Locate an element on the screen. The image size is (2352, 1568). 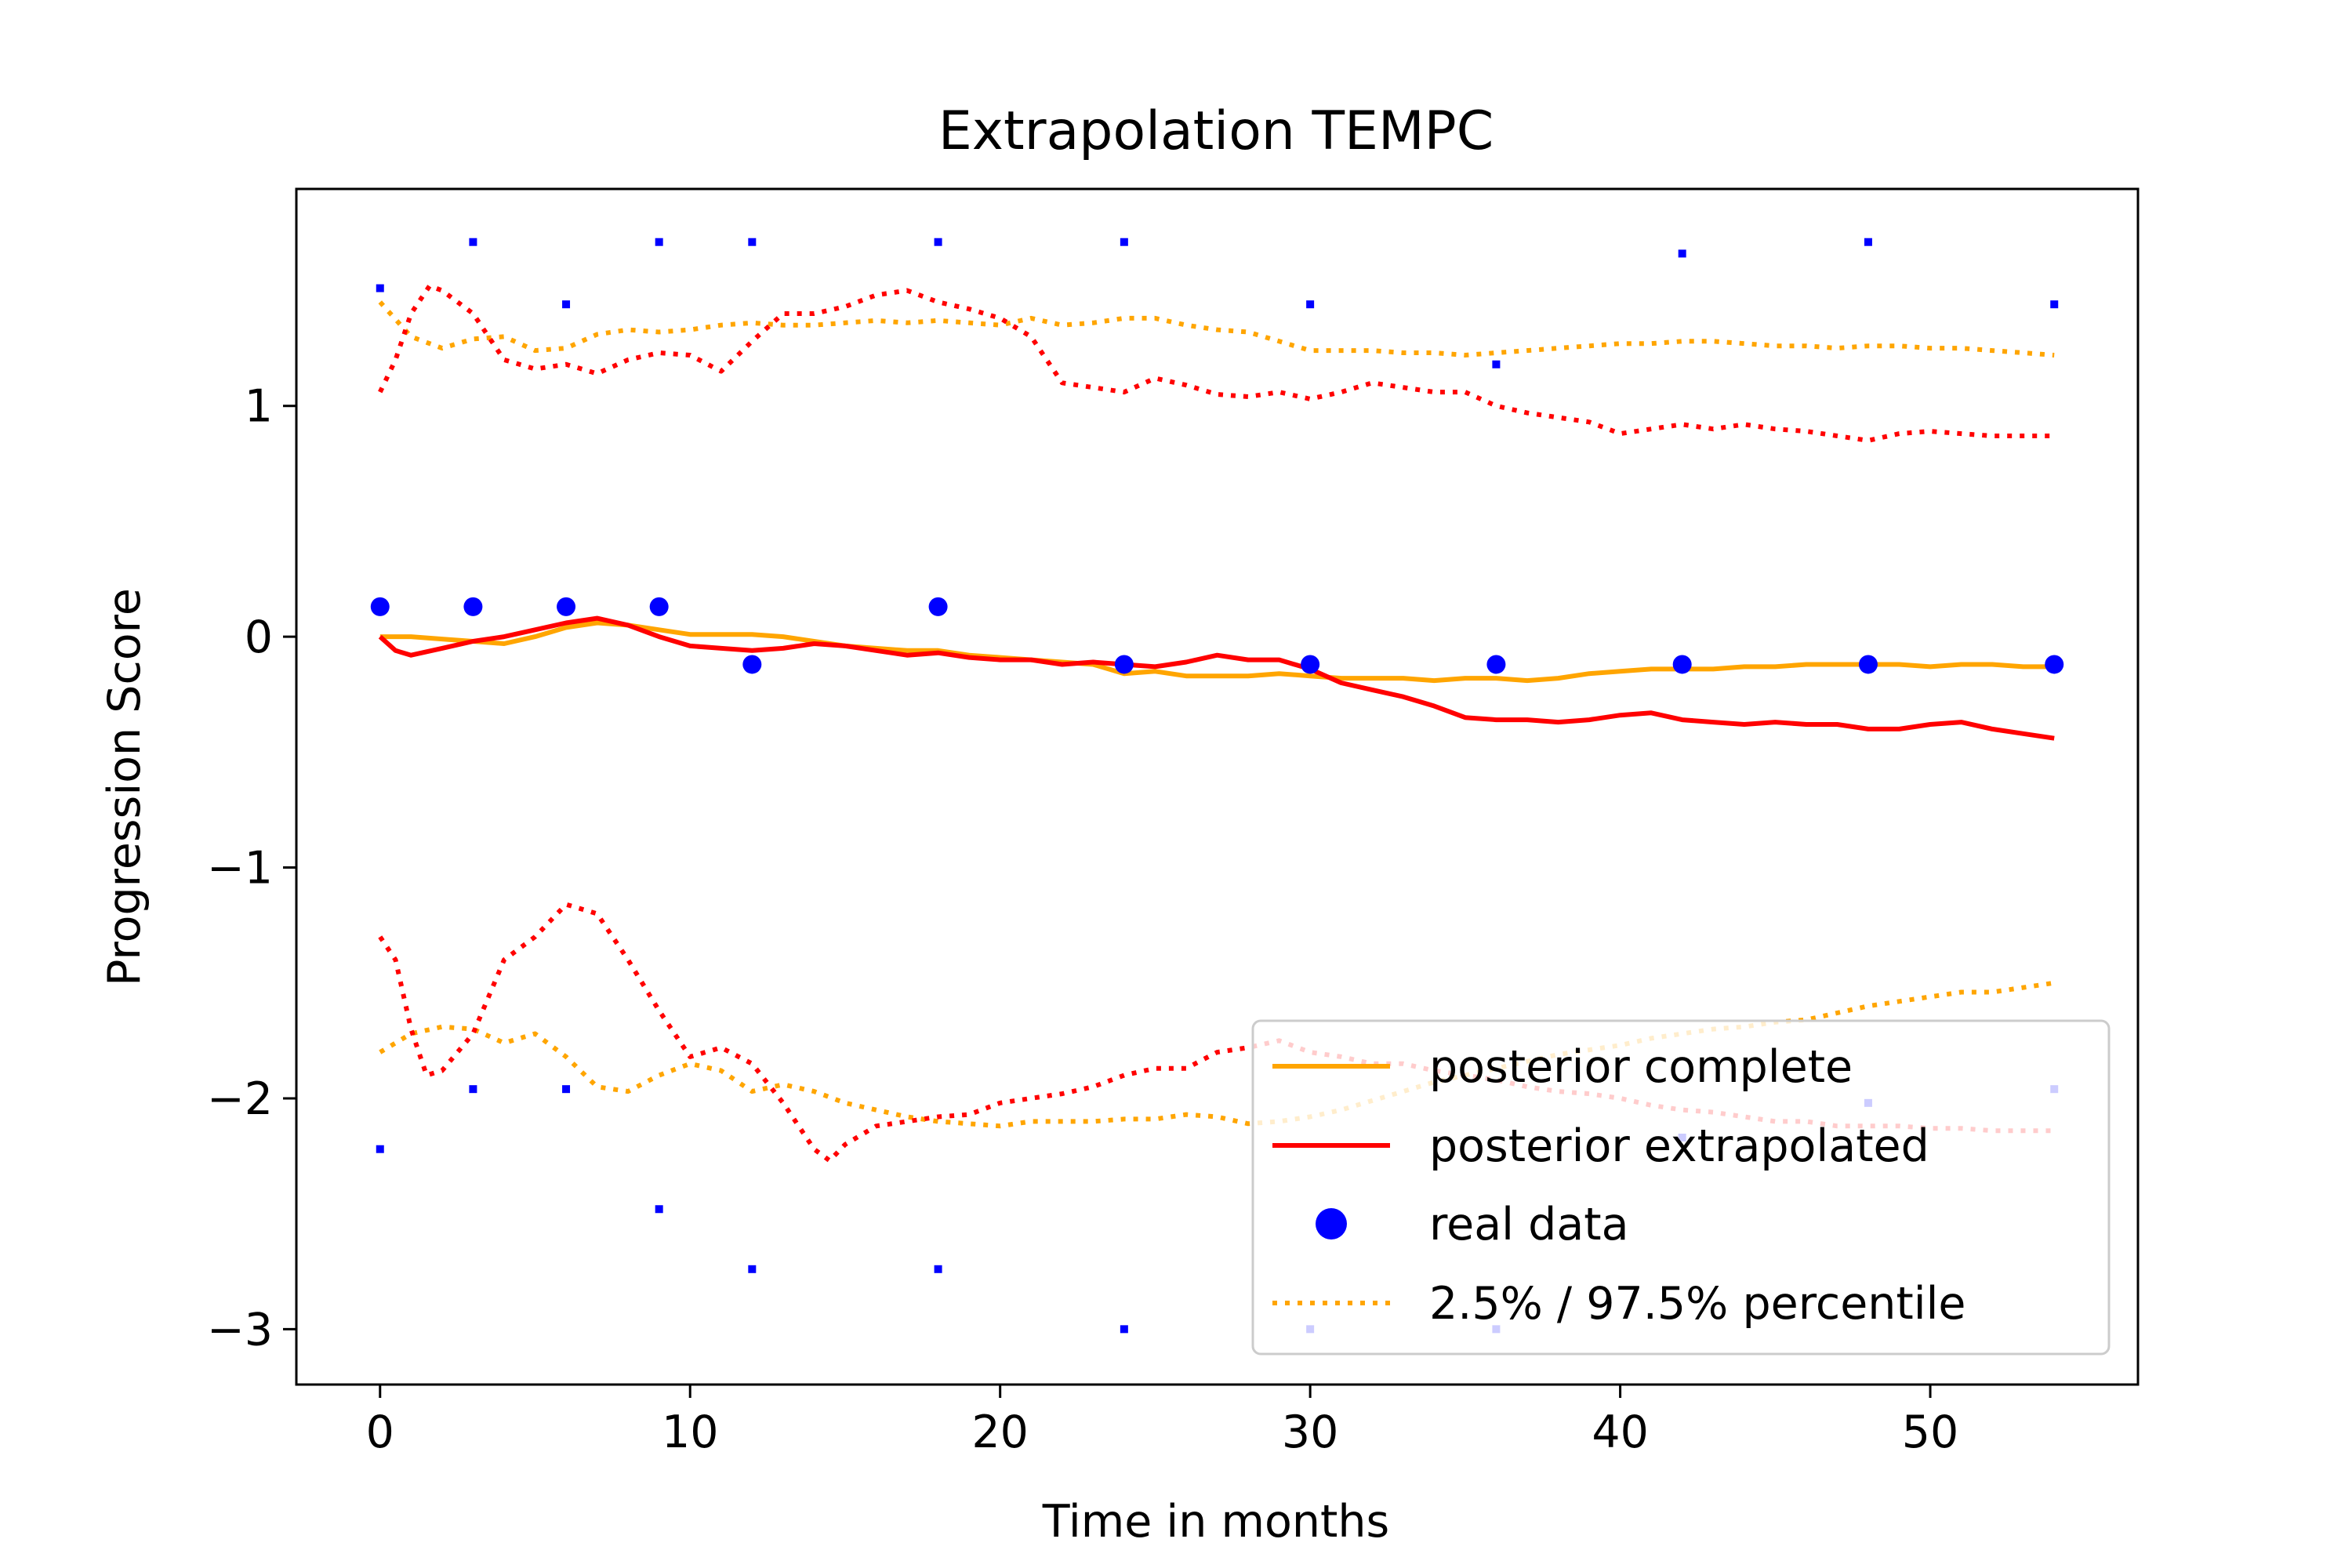
x-tick-label: 40 is located at coordinates (1620, 1432).